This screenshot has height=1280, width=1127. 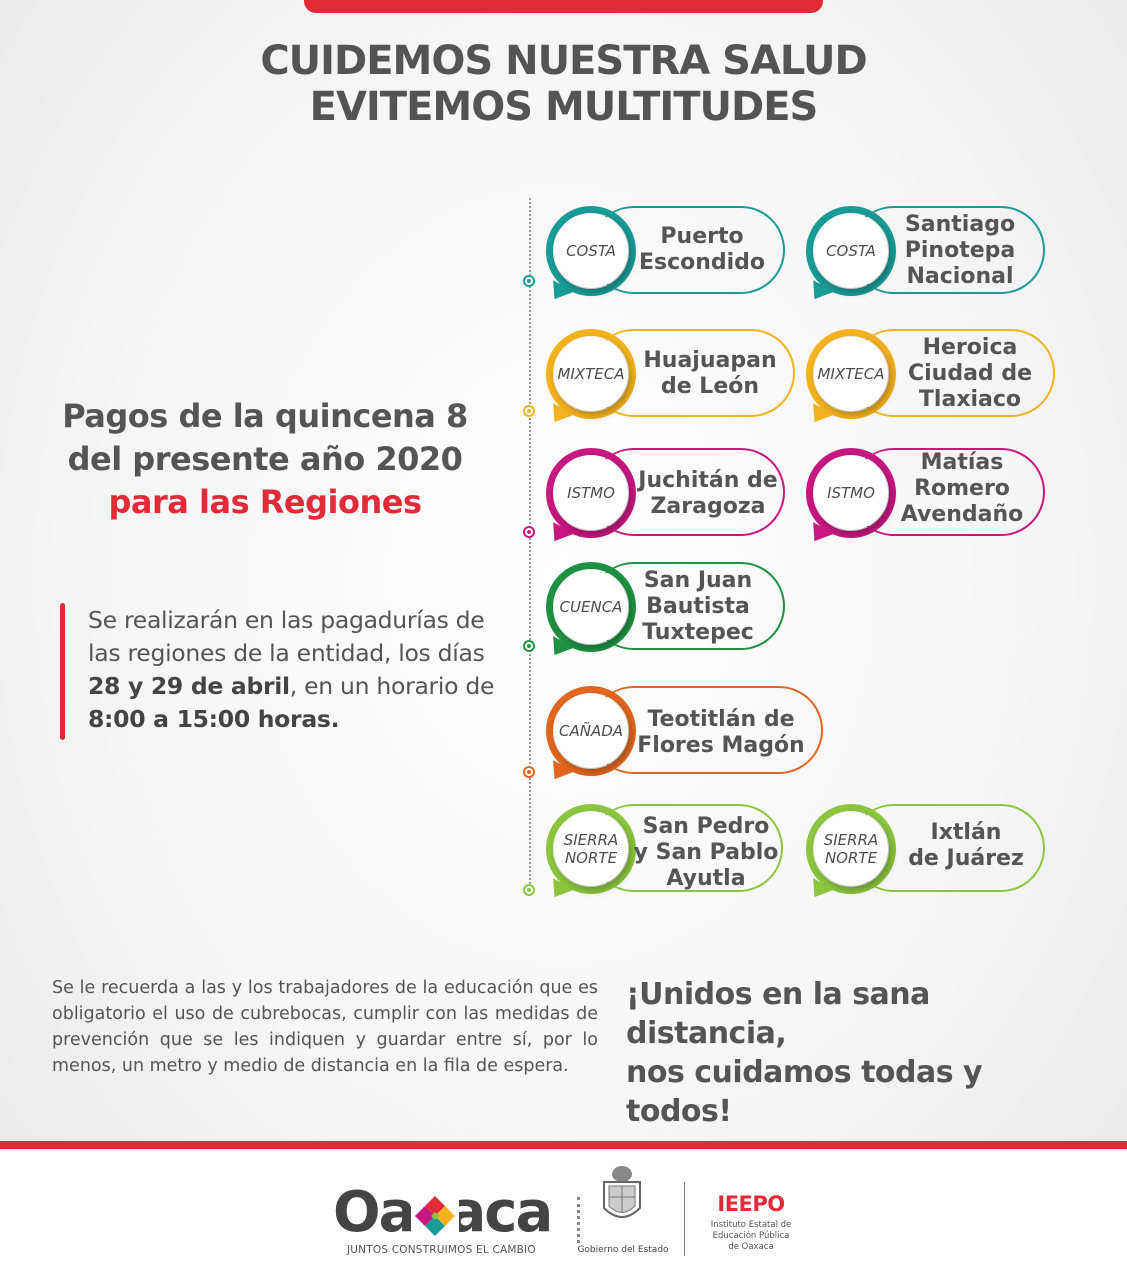 I want to click on timeline-dot-istmo, so click(x=529, y=532).